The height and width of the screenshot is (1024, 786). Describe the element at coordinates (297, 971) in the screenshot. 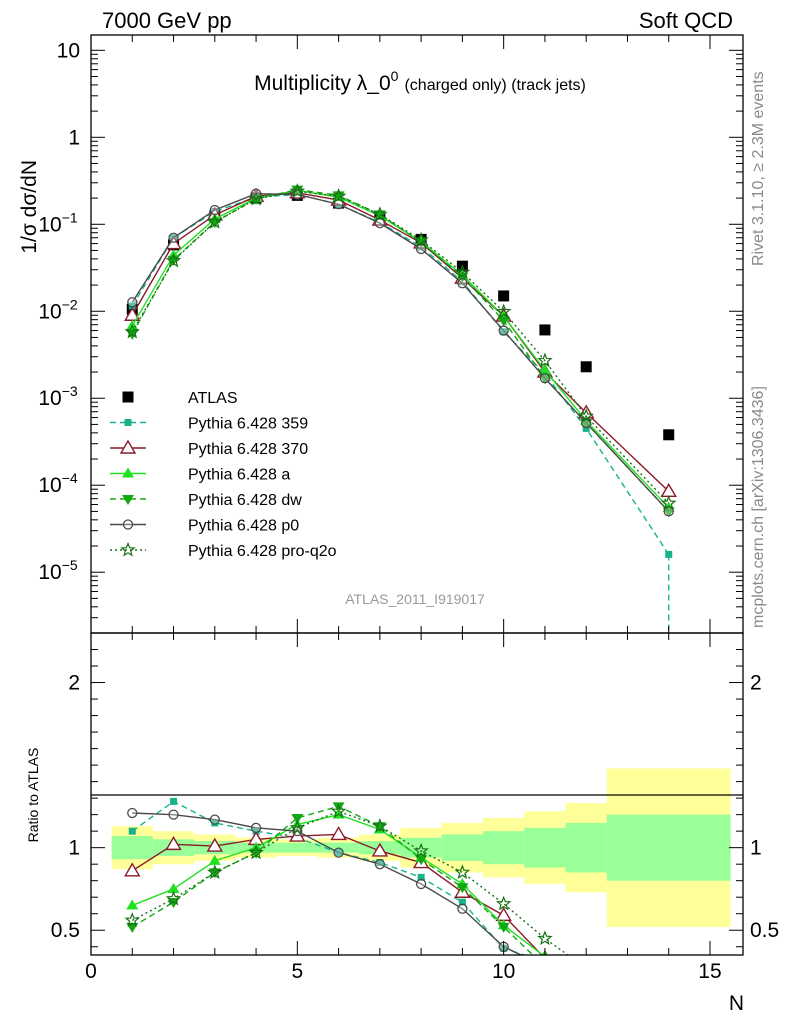

I see `x-tick-label: 5` at that location.